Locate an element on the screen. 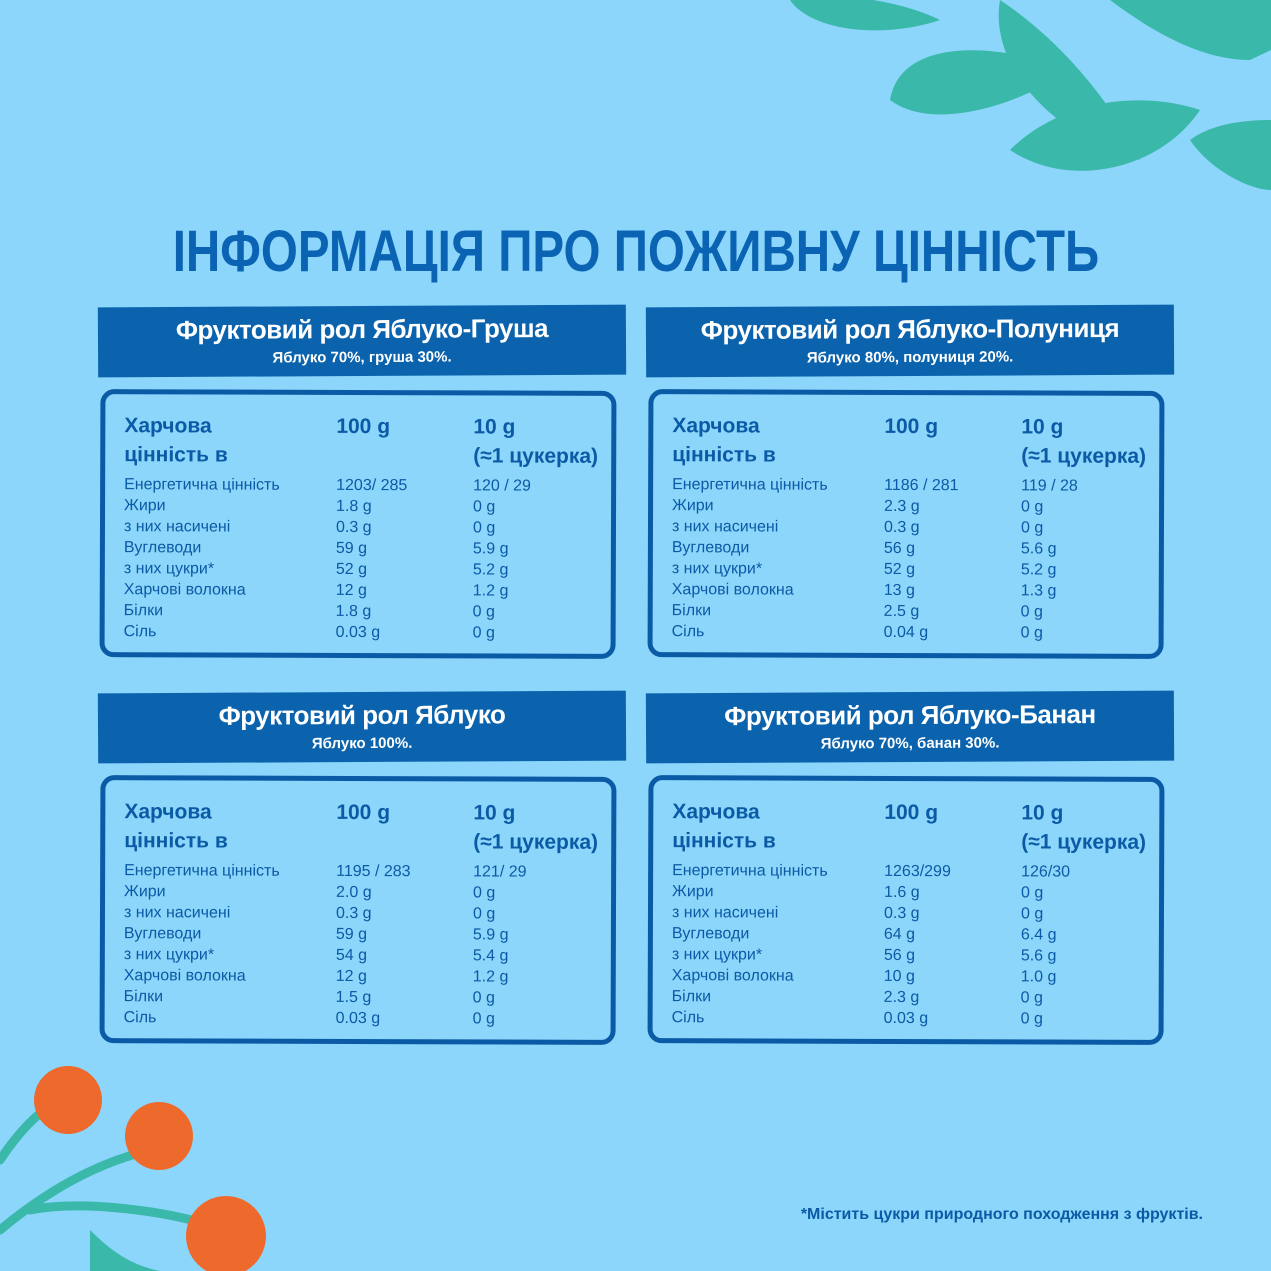 The width and height of the screenshot is (1271, 1271). nutrient-value: 1.3 g is located at coordinates (1038, 591).